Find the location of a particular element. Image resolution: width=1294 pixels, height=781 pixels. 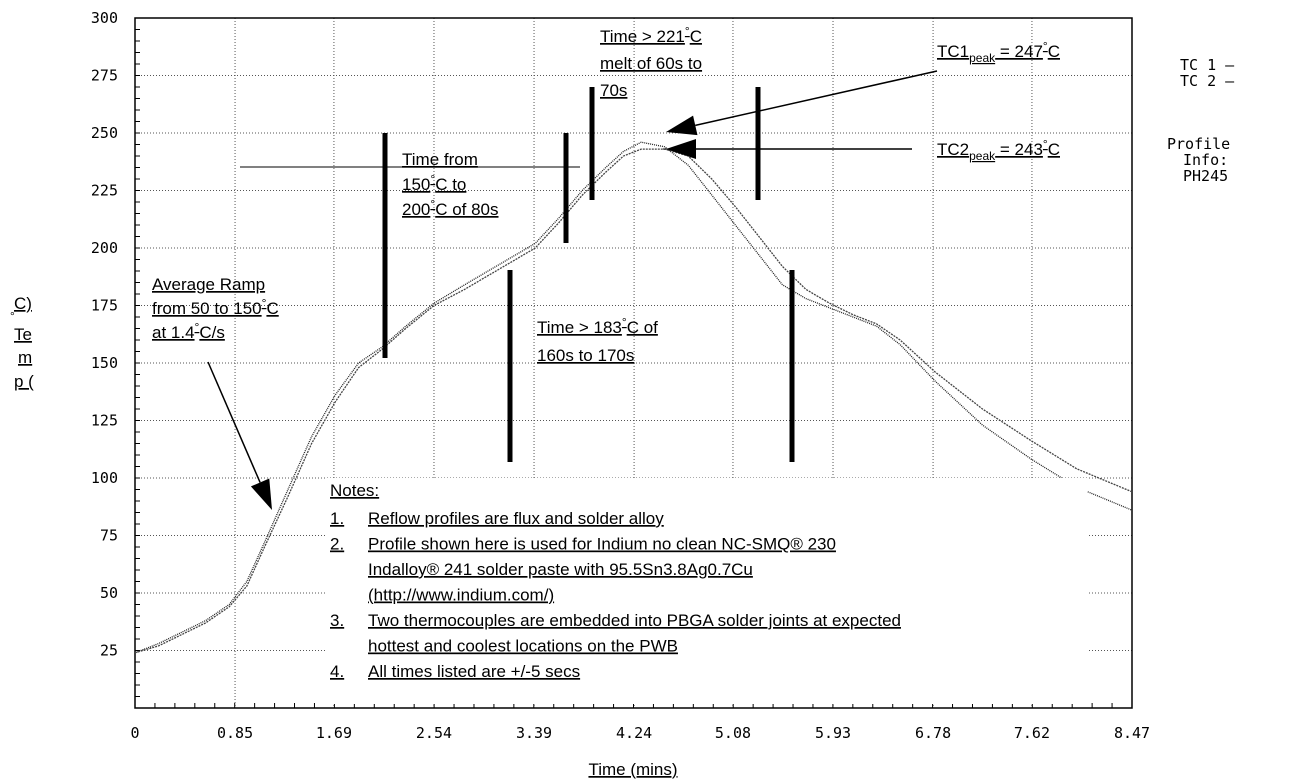

ramp-annotation: Average Ramp is located at coordinates (208, 284).